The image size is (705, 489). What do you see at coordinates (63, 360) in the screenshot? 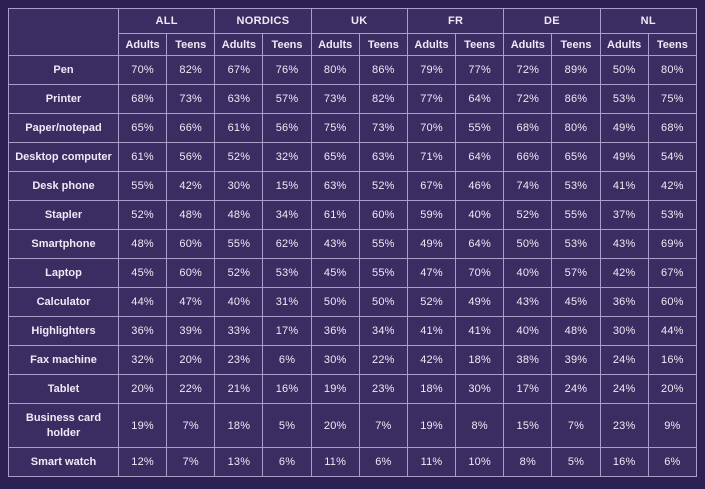
I see `row-label-cell: Fax machine` at bounding box center [63, 360].